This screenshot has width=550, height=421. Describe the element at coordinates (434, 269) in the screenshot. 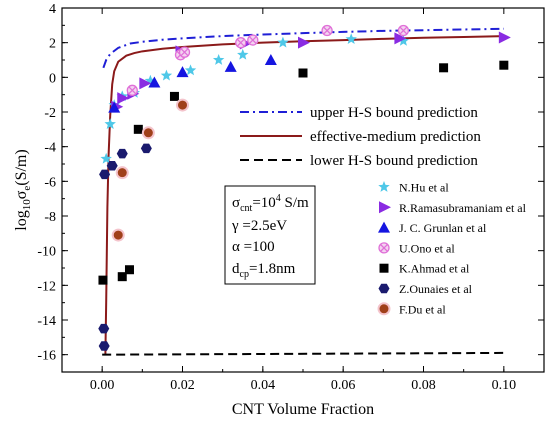

I see `legend-series-label: K.Ahmad et al` at that location.